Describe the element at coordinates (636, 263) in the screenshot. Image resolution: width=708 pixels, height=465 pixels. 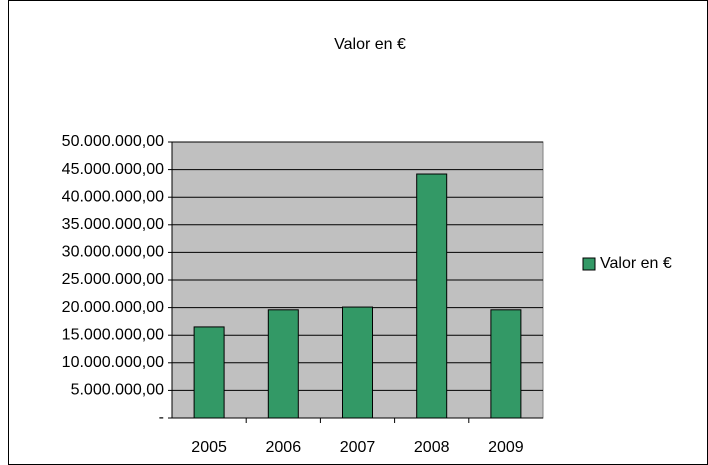
I see `legend-label: Valor en €` at that location.